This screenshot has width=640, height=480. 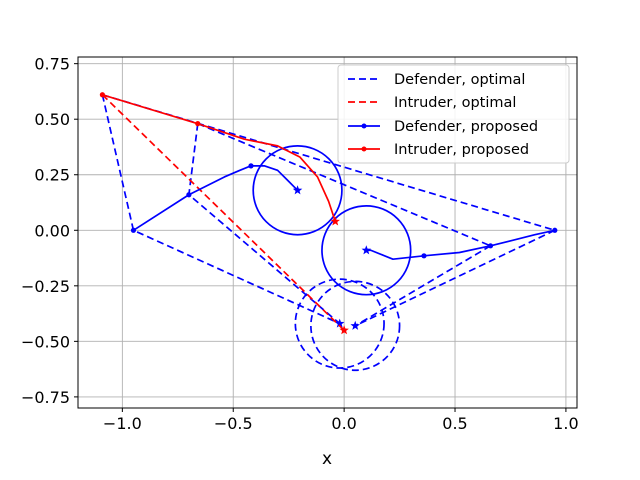 What do you see at coordinates (459, 80) in the screenshot?
I see `legend-label-defender-optimal: Defender, optimal` at bounding box center [459, 80].